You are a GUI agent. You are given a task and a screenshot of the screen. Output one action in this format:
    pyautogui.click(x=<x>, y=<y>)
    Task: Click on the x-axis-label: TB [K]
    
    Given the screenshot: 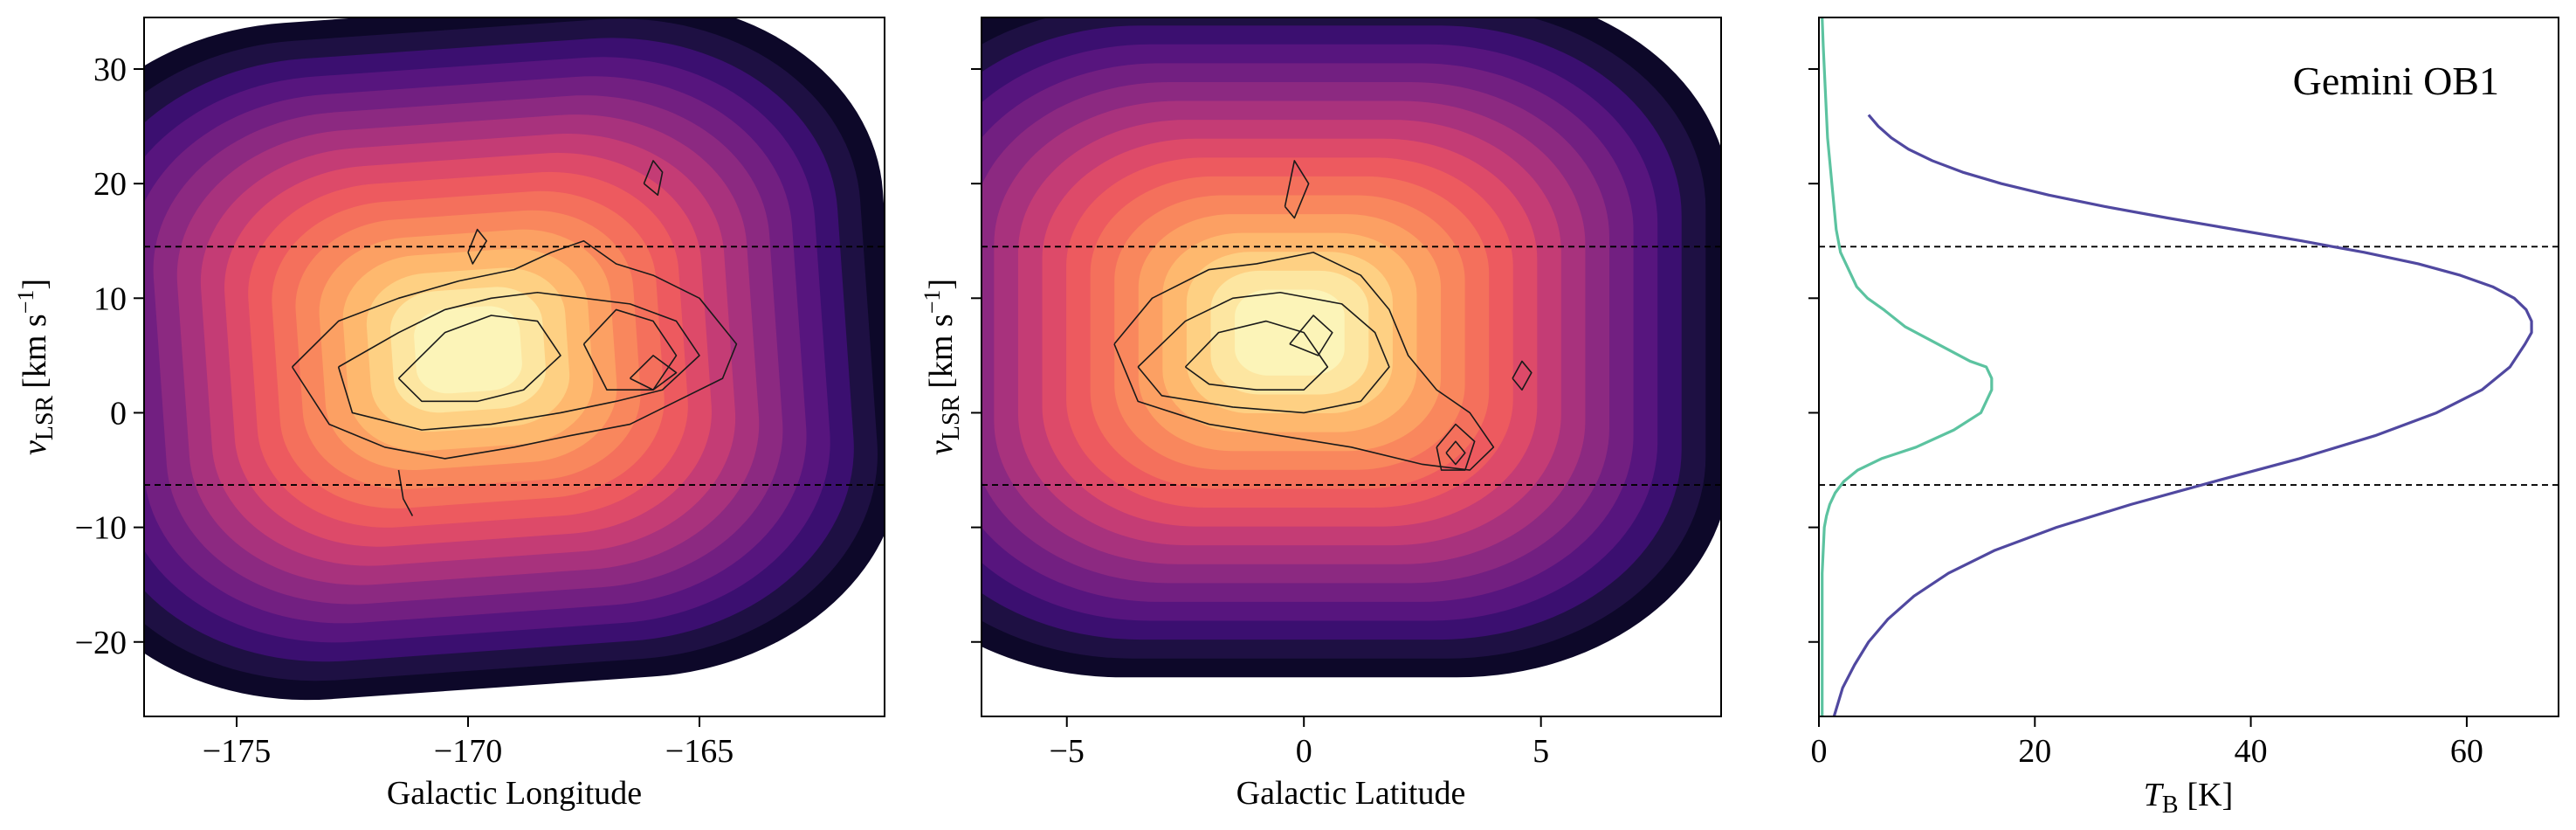 What is the action you would take?
    pyautogui.click(x=2189, y=798)
    